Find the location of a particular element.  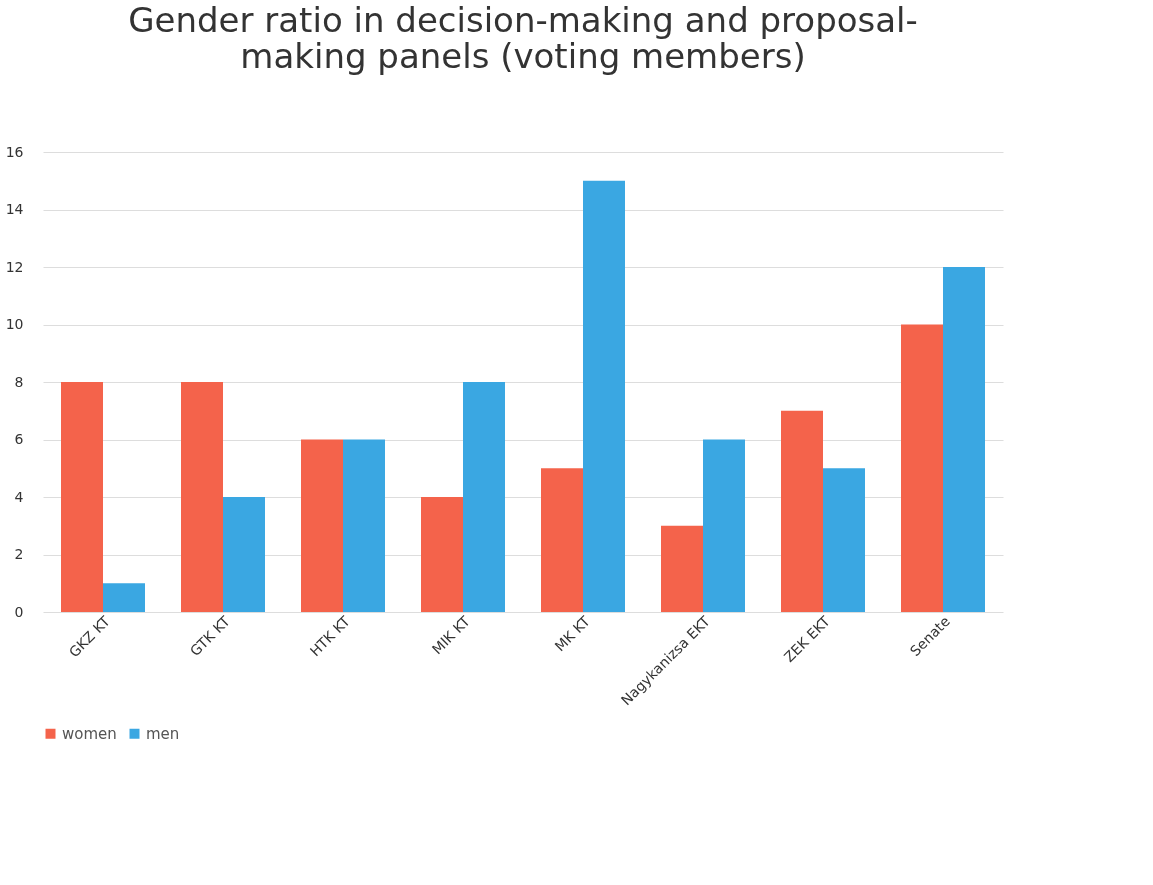

text: Gender ratio in decision-making and proposal- is located at coordinates (523, 20).